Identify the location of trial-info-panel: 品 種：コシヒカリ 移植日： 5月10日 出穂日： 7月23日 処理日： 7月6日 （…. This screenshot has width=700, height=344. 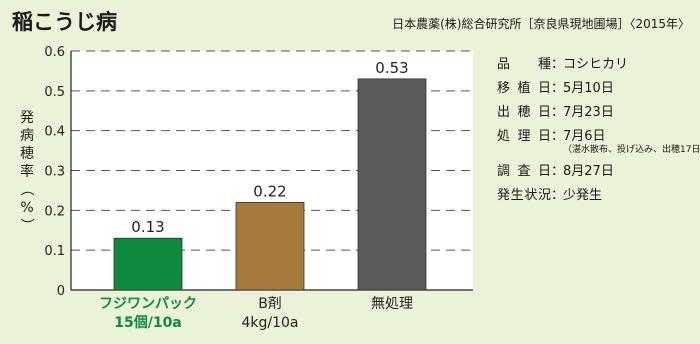
(598, 130).